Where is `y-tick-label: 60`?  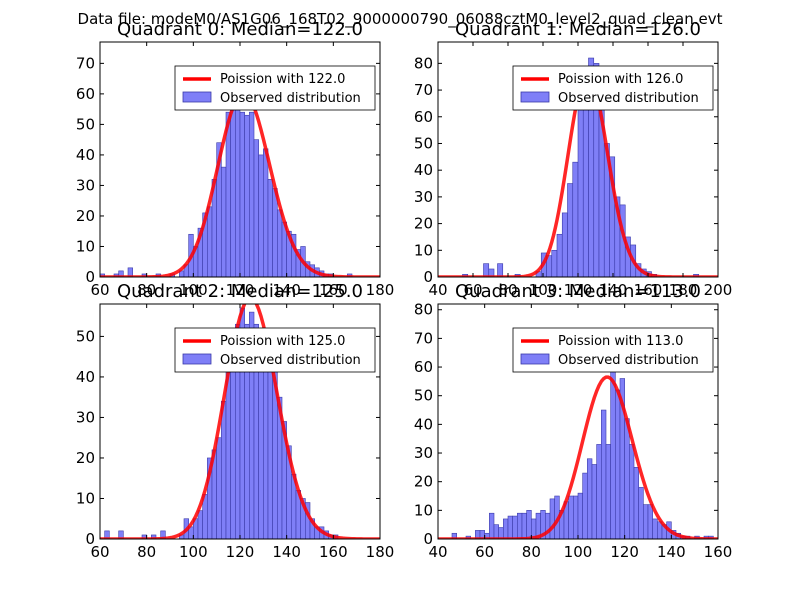
y-tick-label: 60 is located at coordinates (423, 117).